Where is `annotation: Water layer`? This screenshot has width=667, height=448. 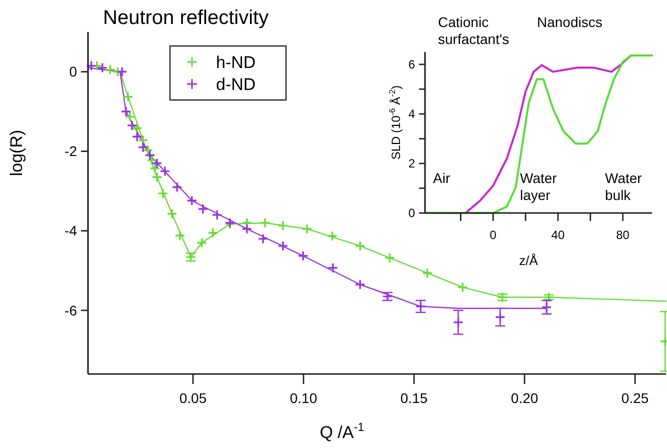 annotation: Water layer is located at coordinates (539, 186).